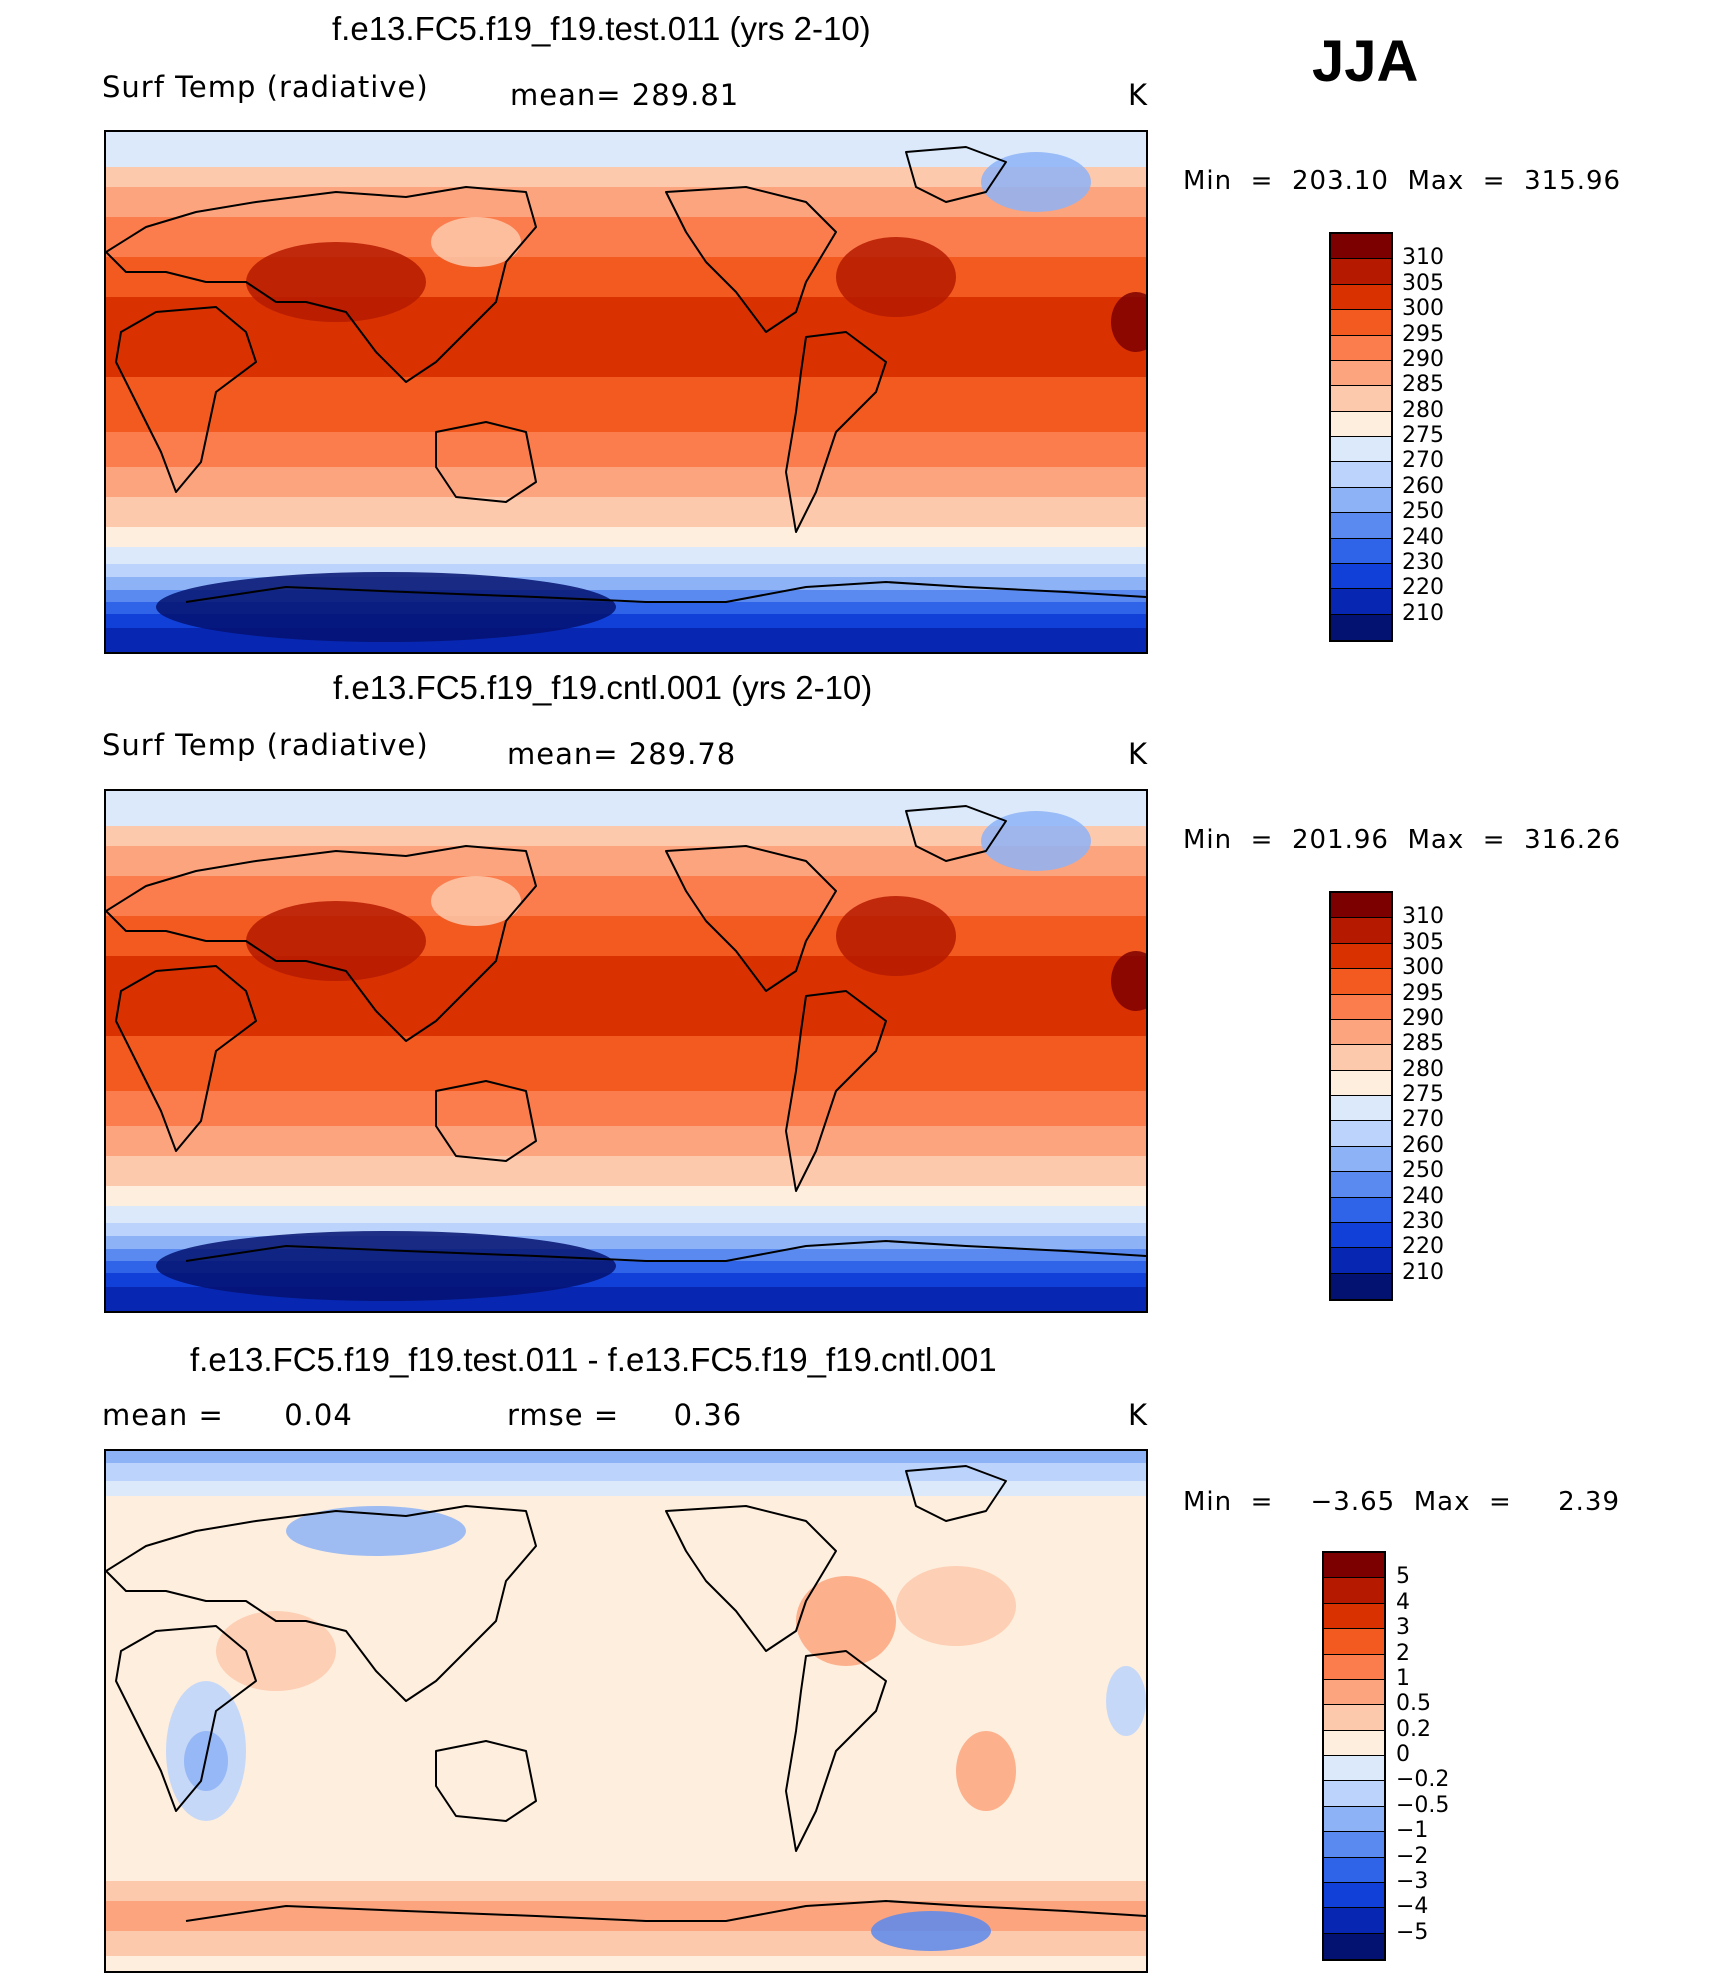 This screenshot has height=1979, width=1710. What do you see at coordinates (1423, 512) in the screenshot?
I see `colorbar-tick-label: 250` at bounding box center [1423, 512].